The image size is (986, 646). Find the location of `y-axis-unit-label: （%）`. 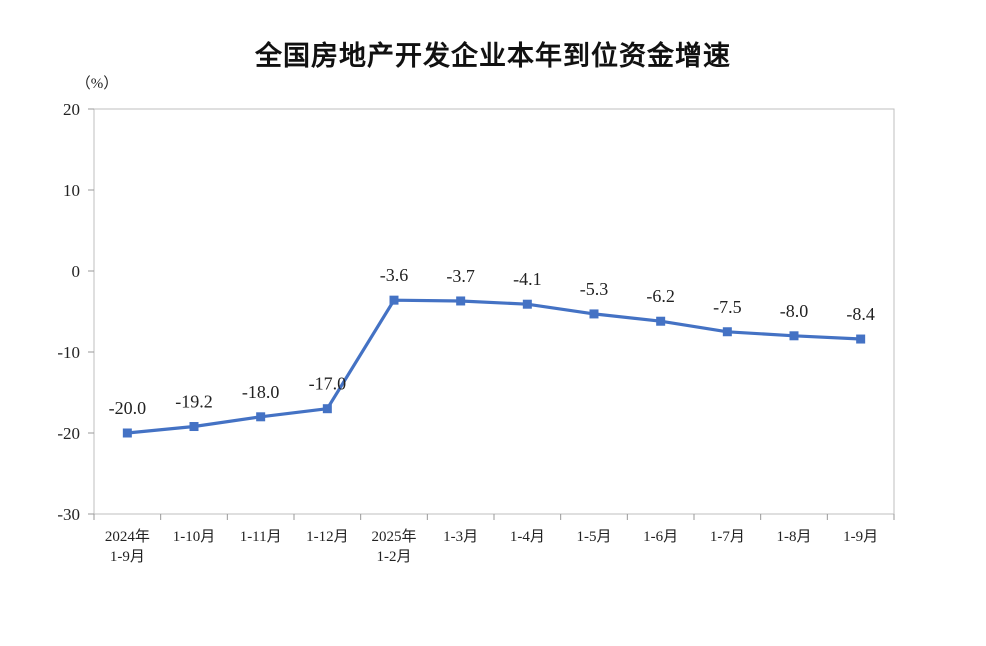

y-axis-unit-label: （%） is located at coordinates (97, 83).